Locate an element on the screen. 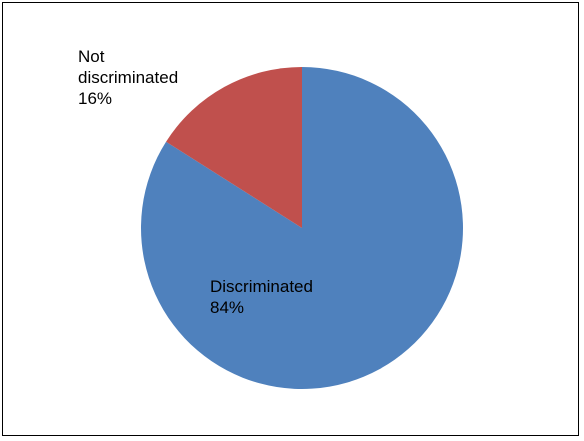  pie-slice-not-discriminated is located at coordinates (234, 147).